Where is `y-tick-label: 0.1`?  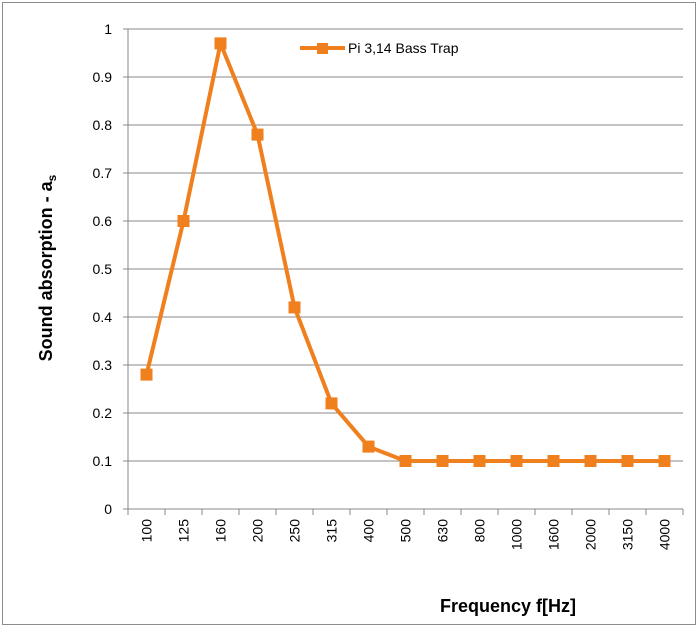
y-tick-label: 0.1 is located at coordinates (103, 461).